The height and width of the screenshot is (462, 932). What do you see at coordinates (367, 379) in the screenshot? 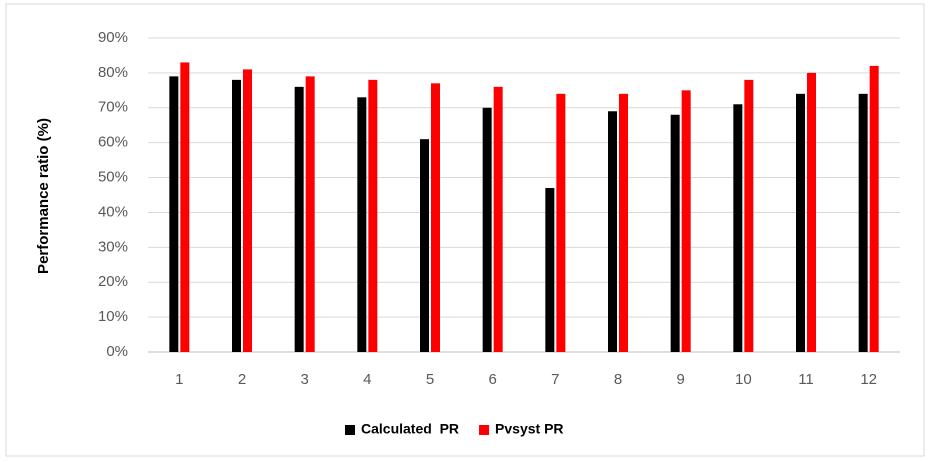
I see `x-tick-label: 4` at bounding box center [367, 379].